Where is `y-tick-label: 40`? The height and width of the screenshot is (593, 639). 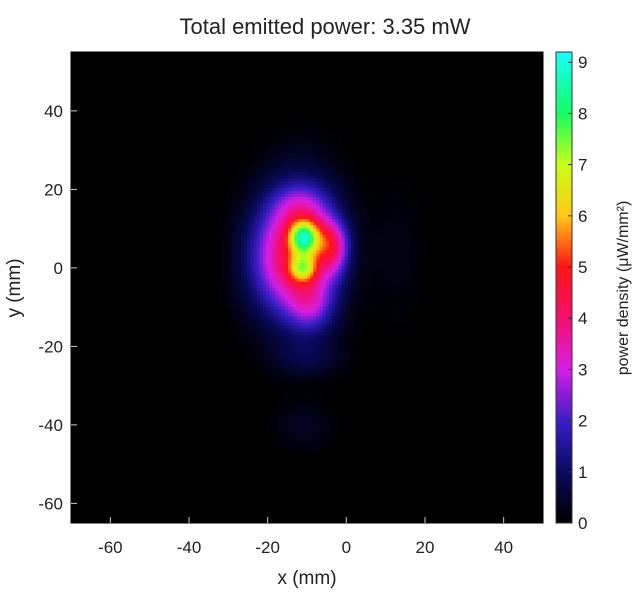 y-tick-label: 40 is located at coordinates (53, 111).